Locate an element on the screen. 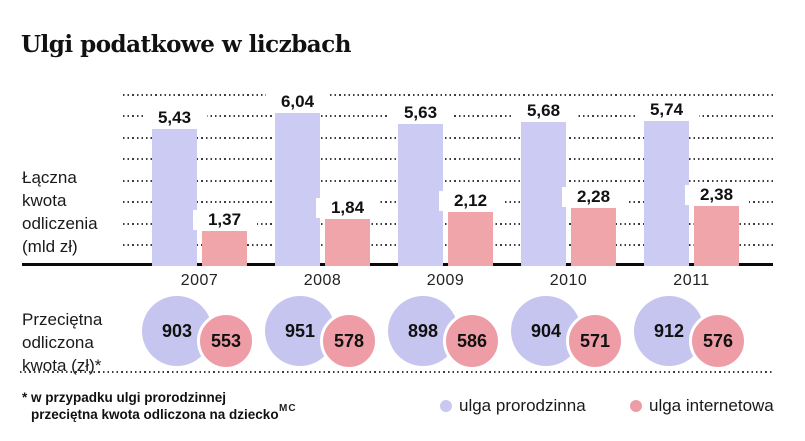 This screenshot has width=805, height=441. circles-axis-label-line: kwota (zł)* is located at coordinates (62, 365).